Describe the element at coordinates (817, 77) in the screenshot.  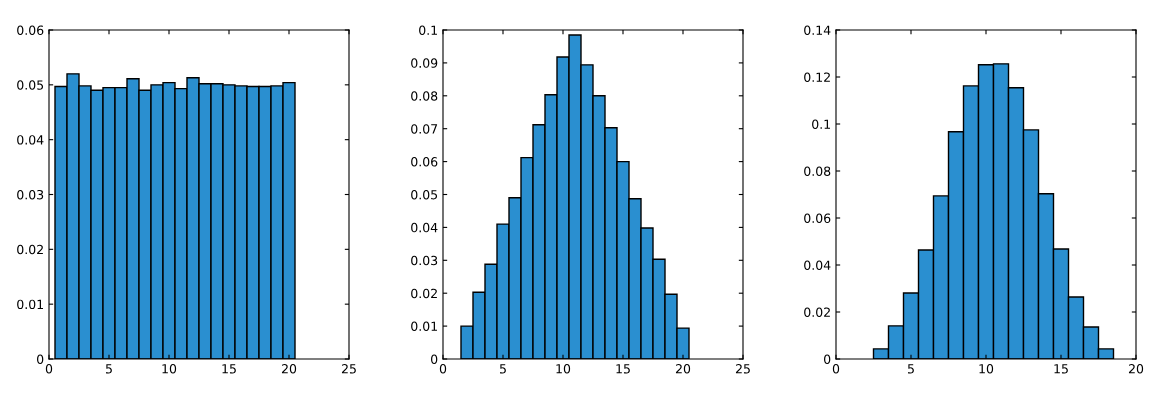
I see `y-tick-label: 0.12` at that location.